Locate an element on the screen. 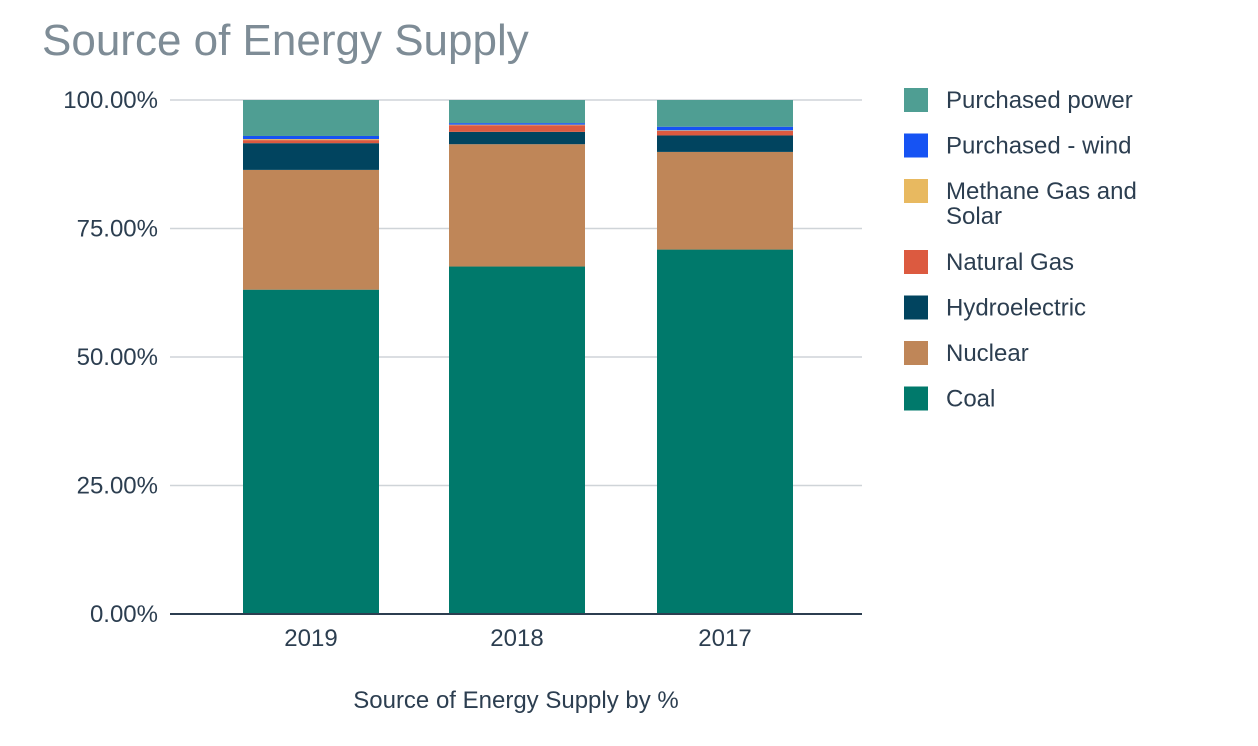  bar-segment-nuclear-2017 is located at coordinates (725, 200).